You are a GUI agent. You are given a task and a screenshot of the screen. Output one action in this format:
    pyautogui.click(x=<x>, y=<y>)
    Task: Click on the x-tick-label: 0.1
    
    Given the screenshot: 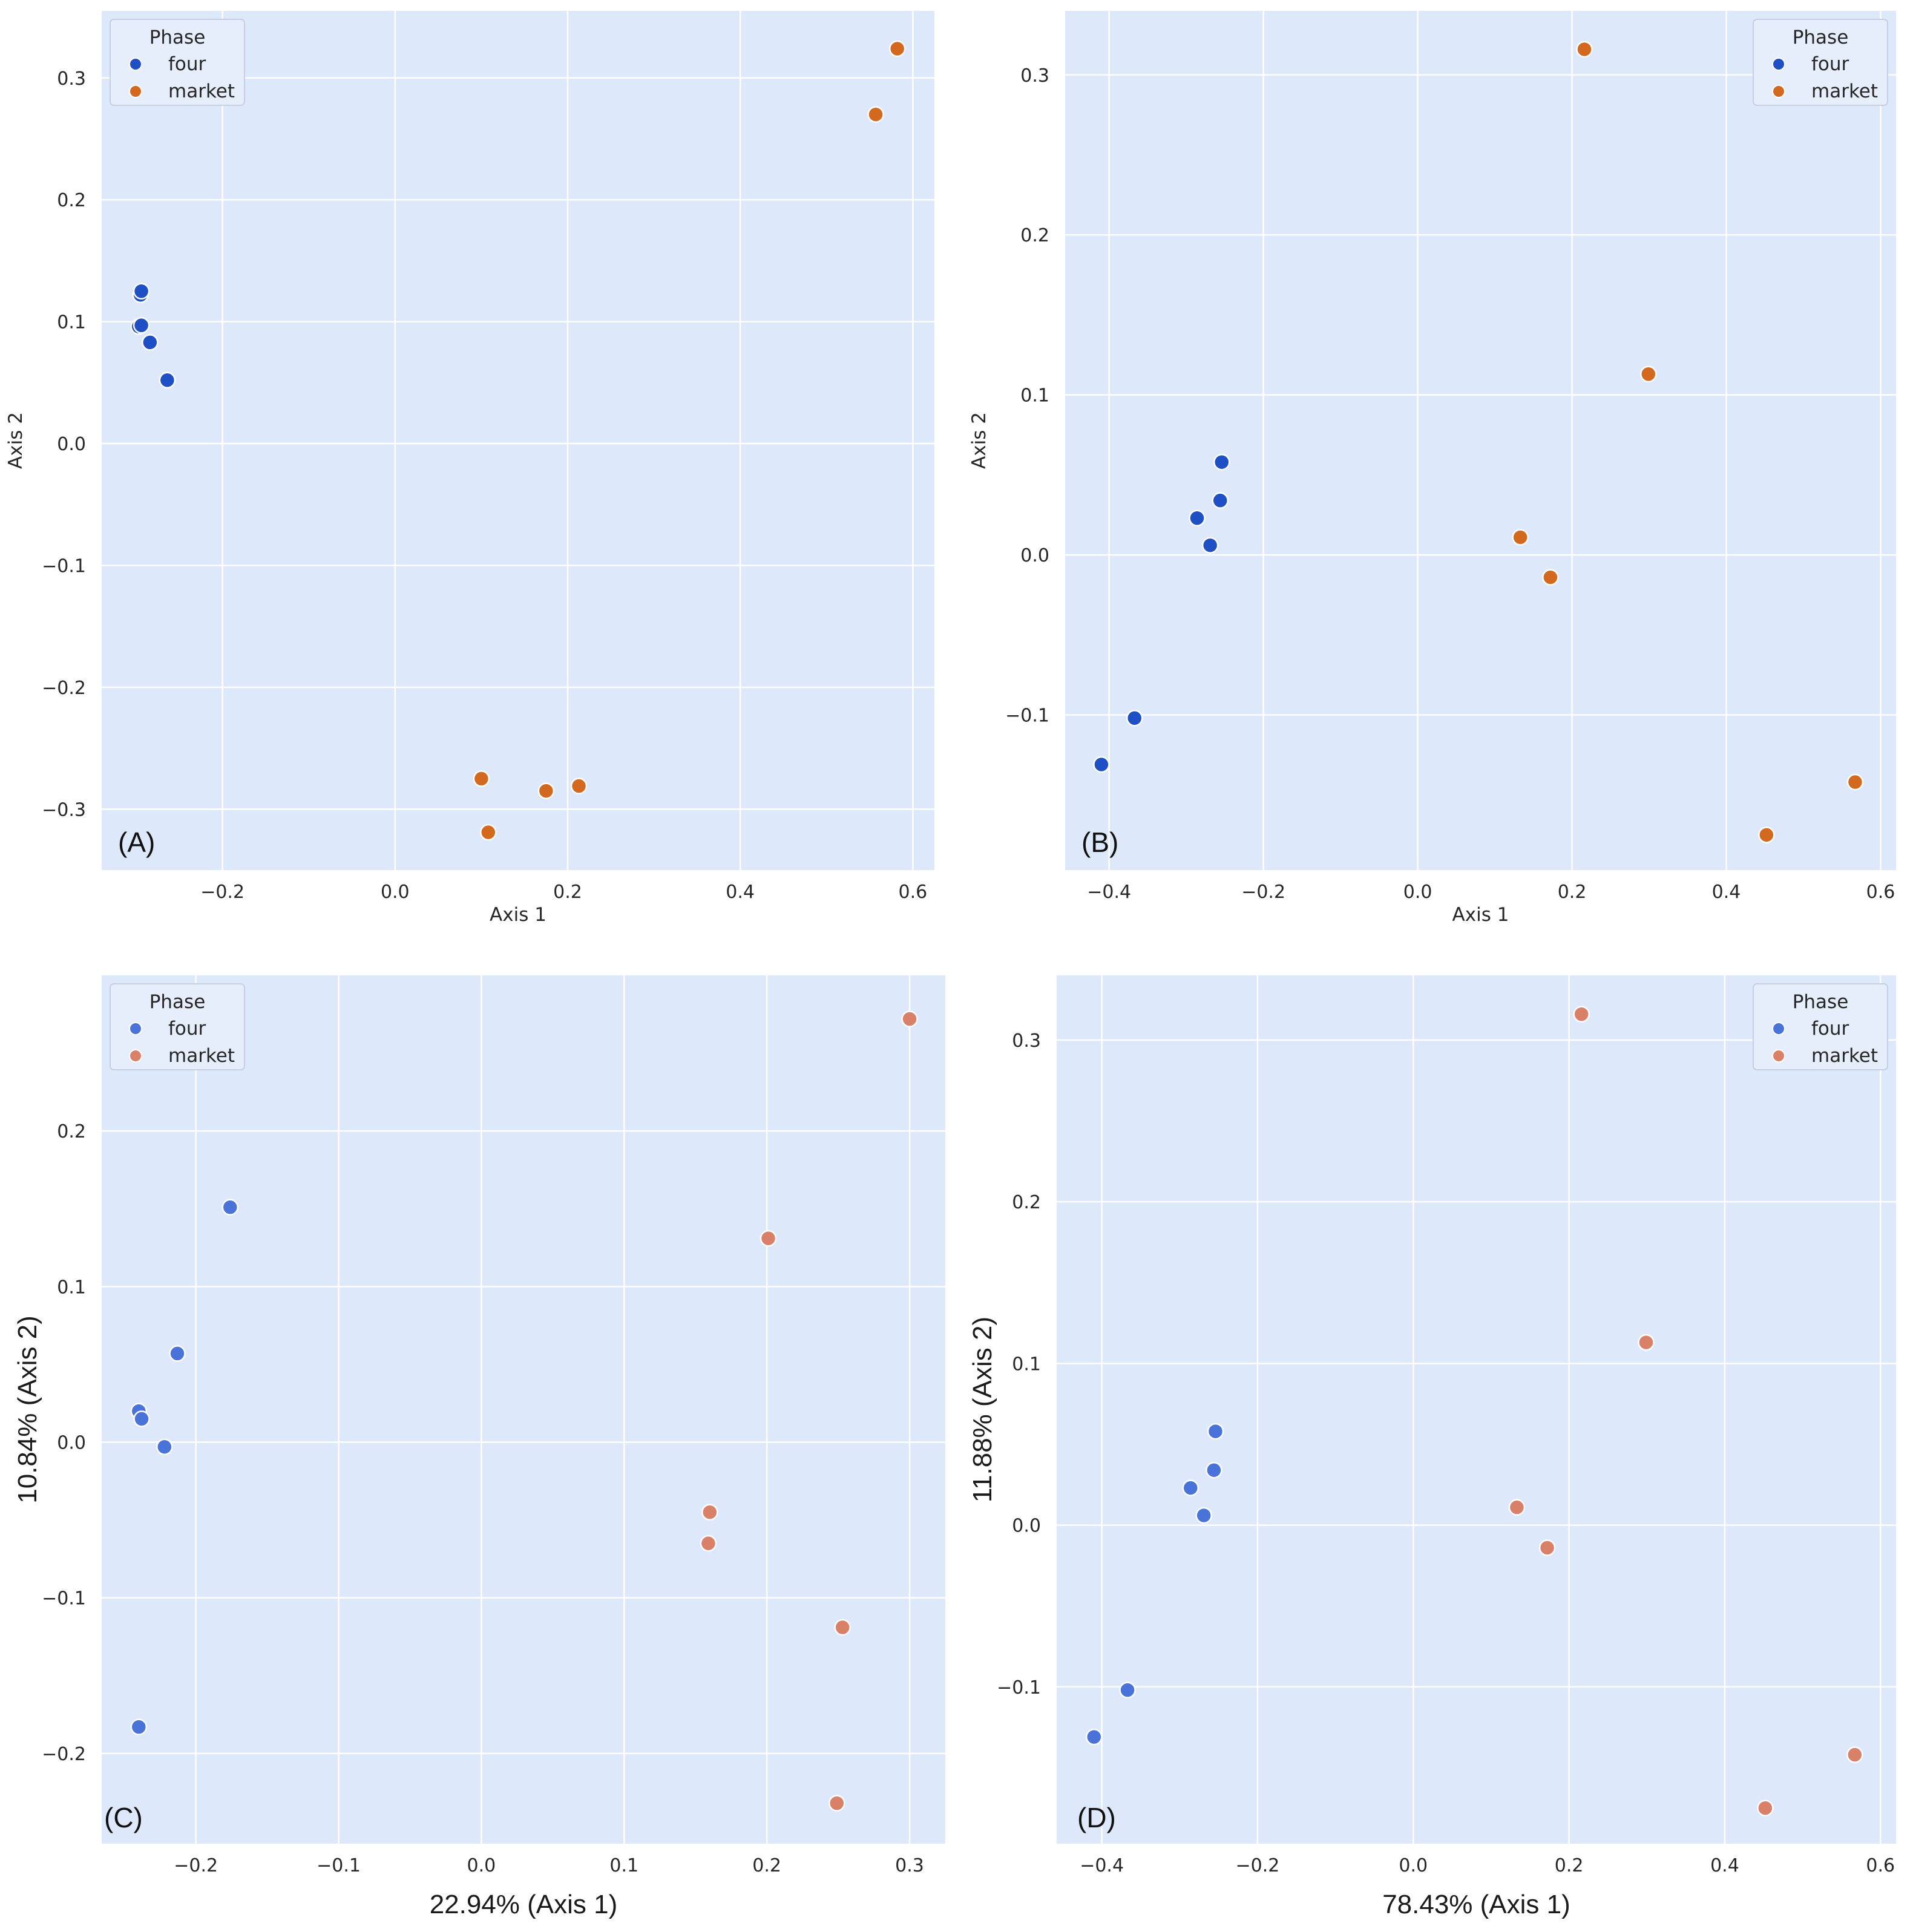 What is the action you would take?
    pyautogui.click(x=623, y=1866)
    